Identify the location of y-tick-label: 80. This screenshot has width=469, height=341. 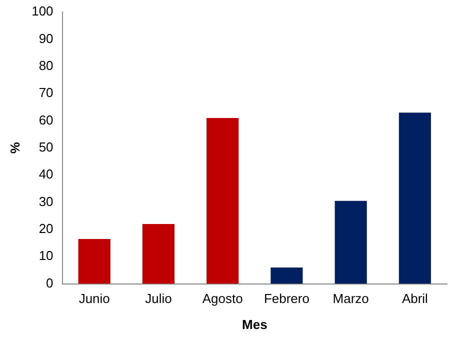
(46, 65).